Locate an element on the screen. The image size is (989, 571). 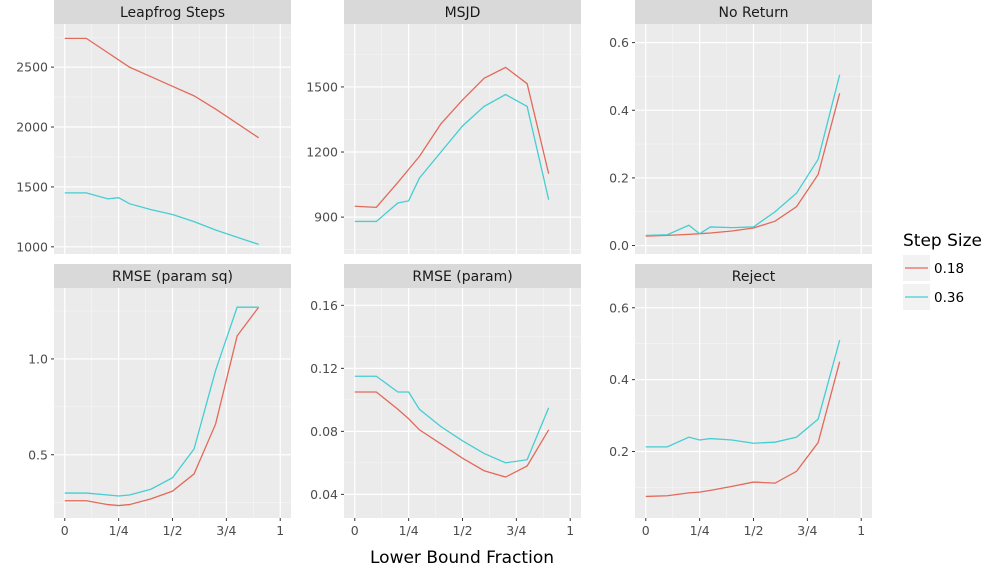
legend: Step Size 0.18 0.36 is located at coordinates (942, 270).